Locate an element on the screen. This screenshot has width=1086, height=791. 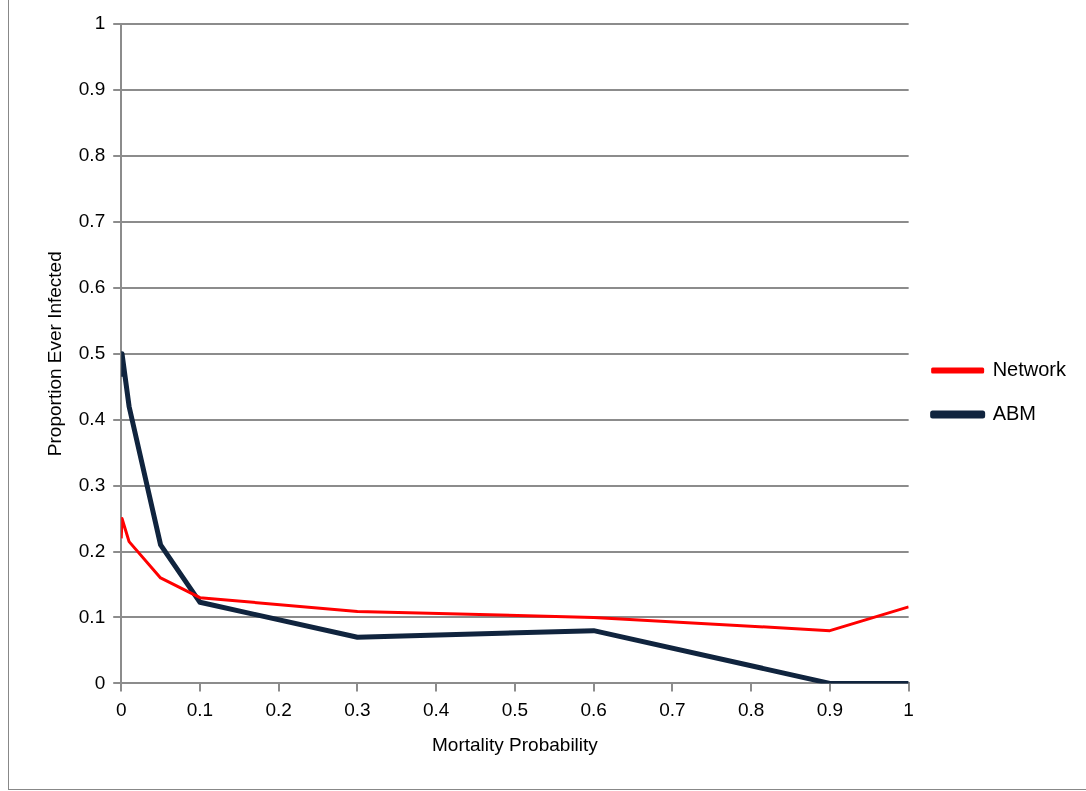
legend-label: Network is located at coordinates (1029, 369).